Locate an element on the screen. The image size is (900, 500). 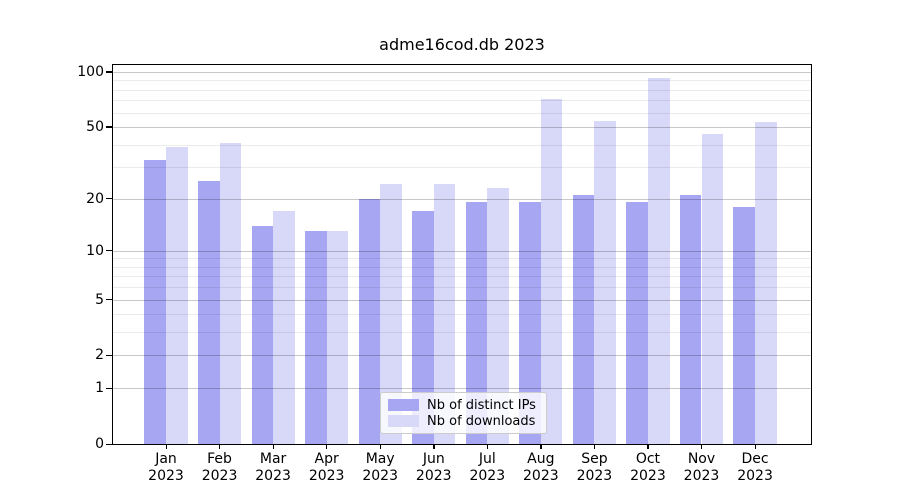
bar-nb-of-downloads-sep is located at coordinates (605, 282).